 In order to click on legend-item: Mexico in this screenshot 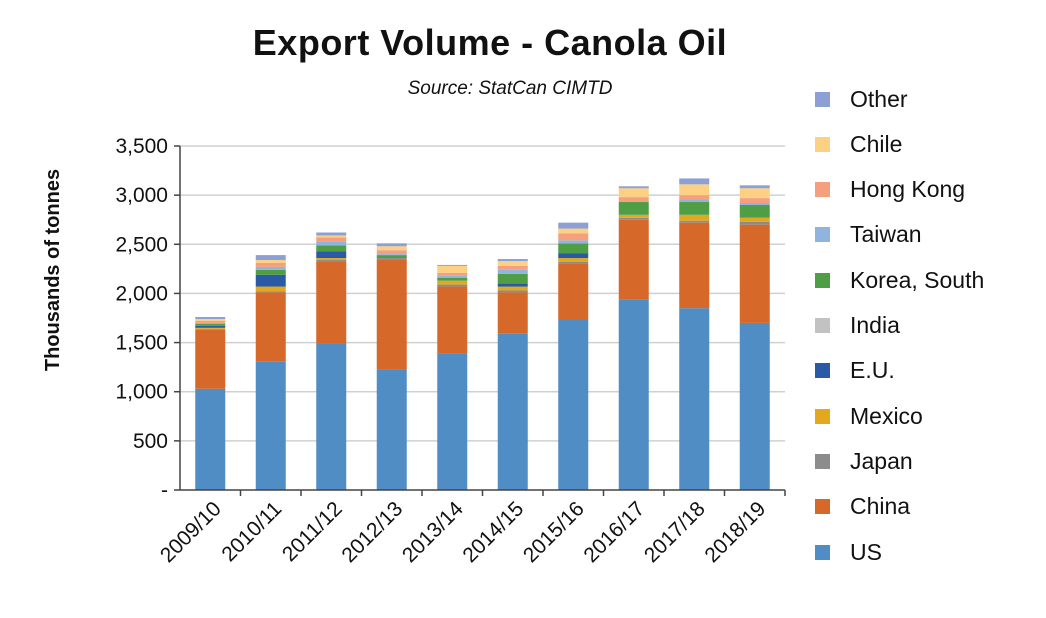, I will do `click(869, 416)`.